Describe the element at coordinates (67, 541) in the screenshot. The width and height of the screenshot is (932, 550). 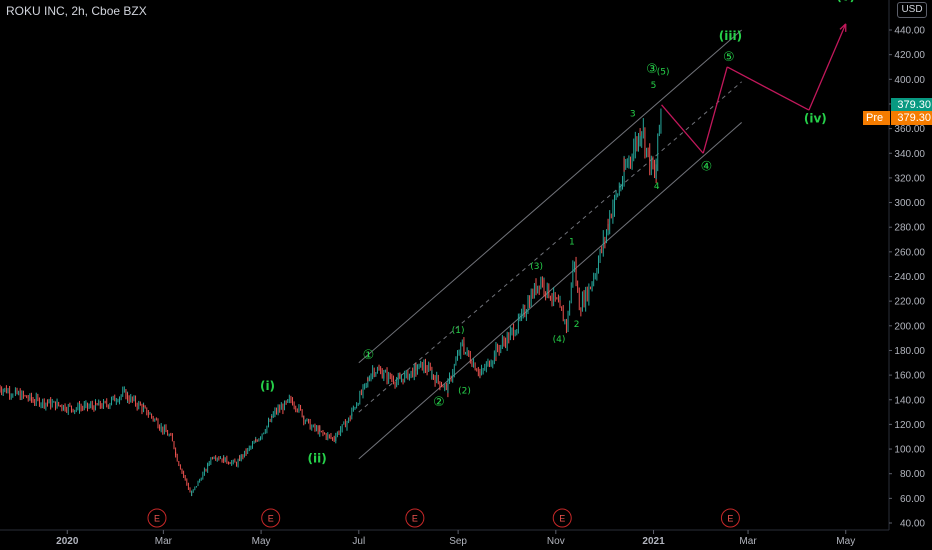
I see `x-tick-label: 2020` at that location.